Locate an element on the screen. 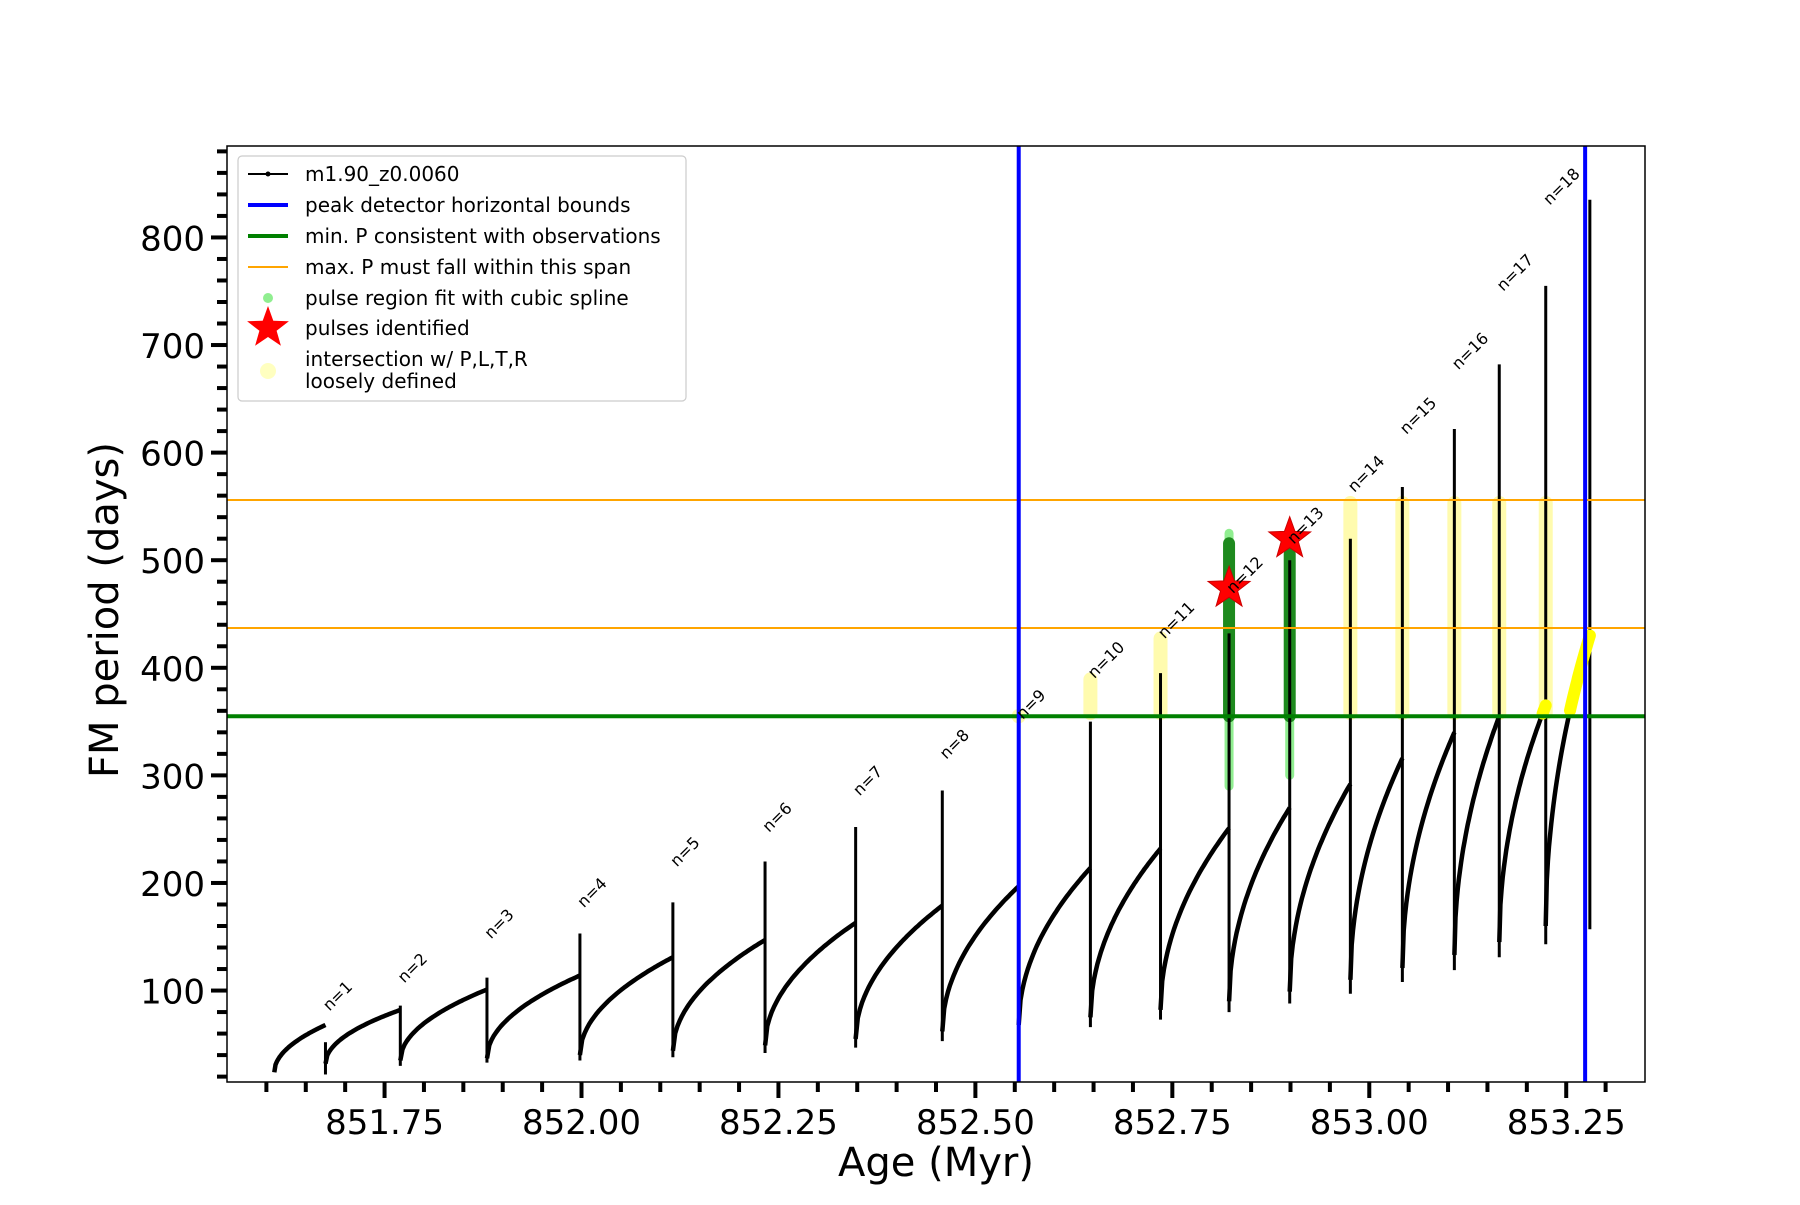 The height and width of the screenshot is (1205, 1800). y-tick-label-1: 100 is located at coordinates (172, 993).